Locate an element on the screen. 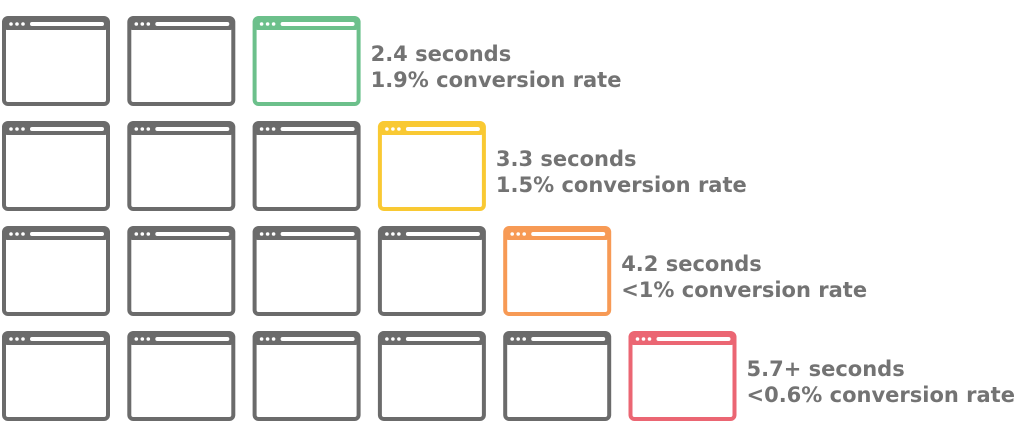 The height and width of the screenshot is (428, 1024). conversion-rate: 1.9% conversion rate is located at coordinates (496, 80).